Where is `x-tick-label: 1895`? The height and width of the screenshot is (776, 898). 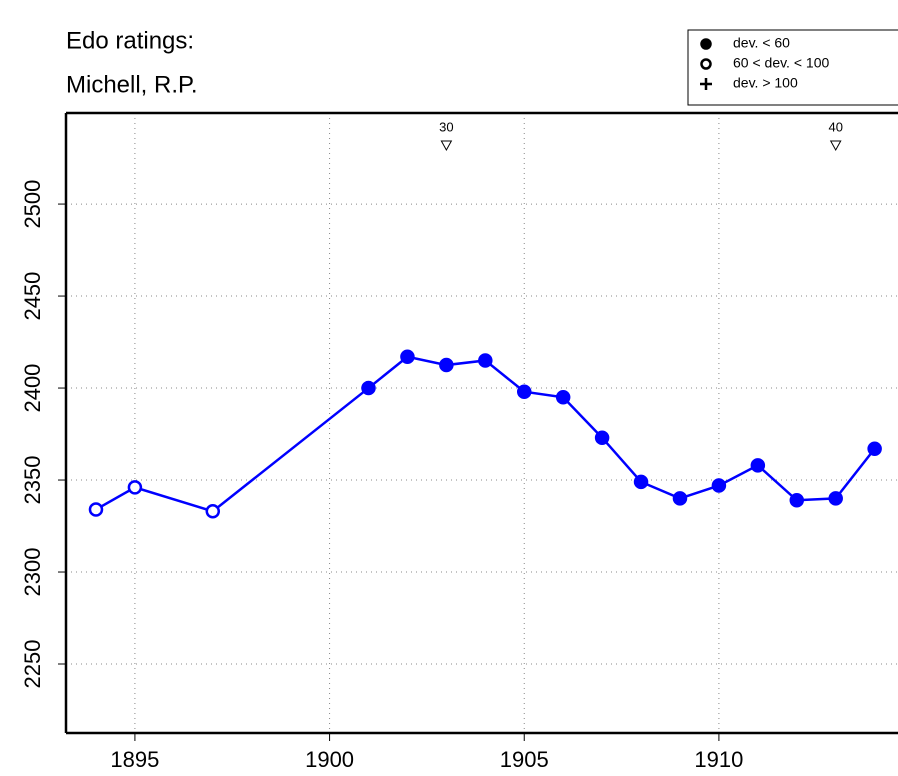 x-tick-label: 1895 is located at coordinates (134, 759).